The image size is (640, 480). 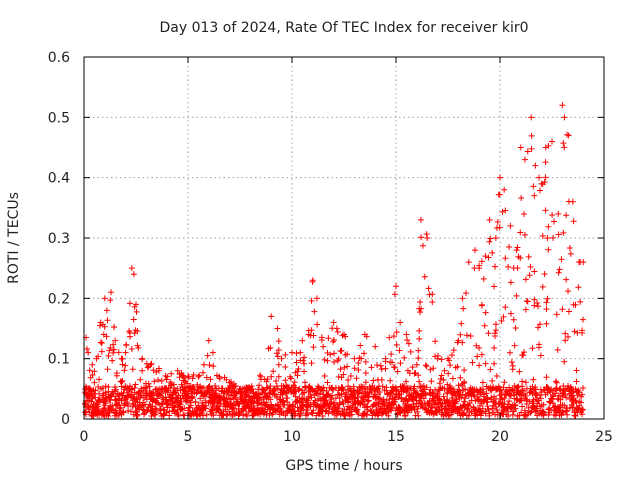 What do you see at coordinates (59, 299) in the screenshot?
I see `y-tick-label: 0.2` at bounding box center [59, 299].